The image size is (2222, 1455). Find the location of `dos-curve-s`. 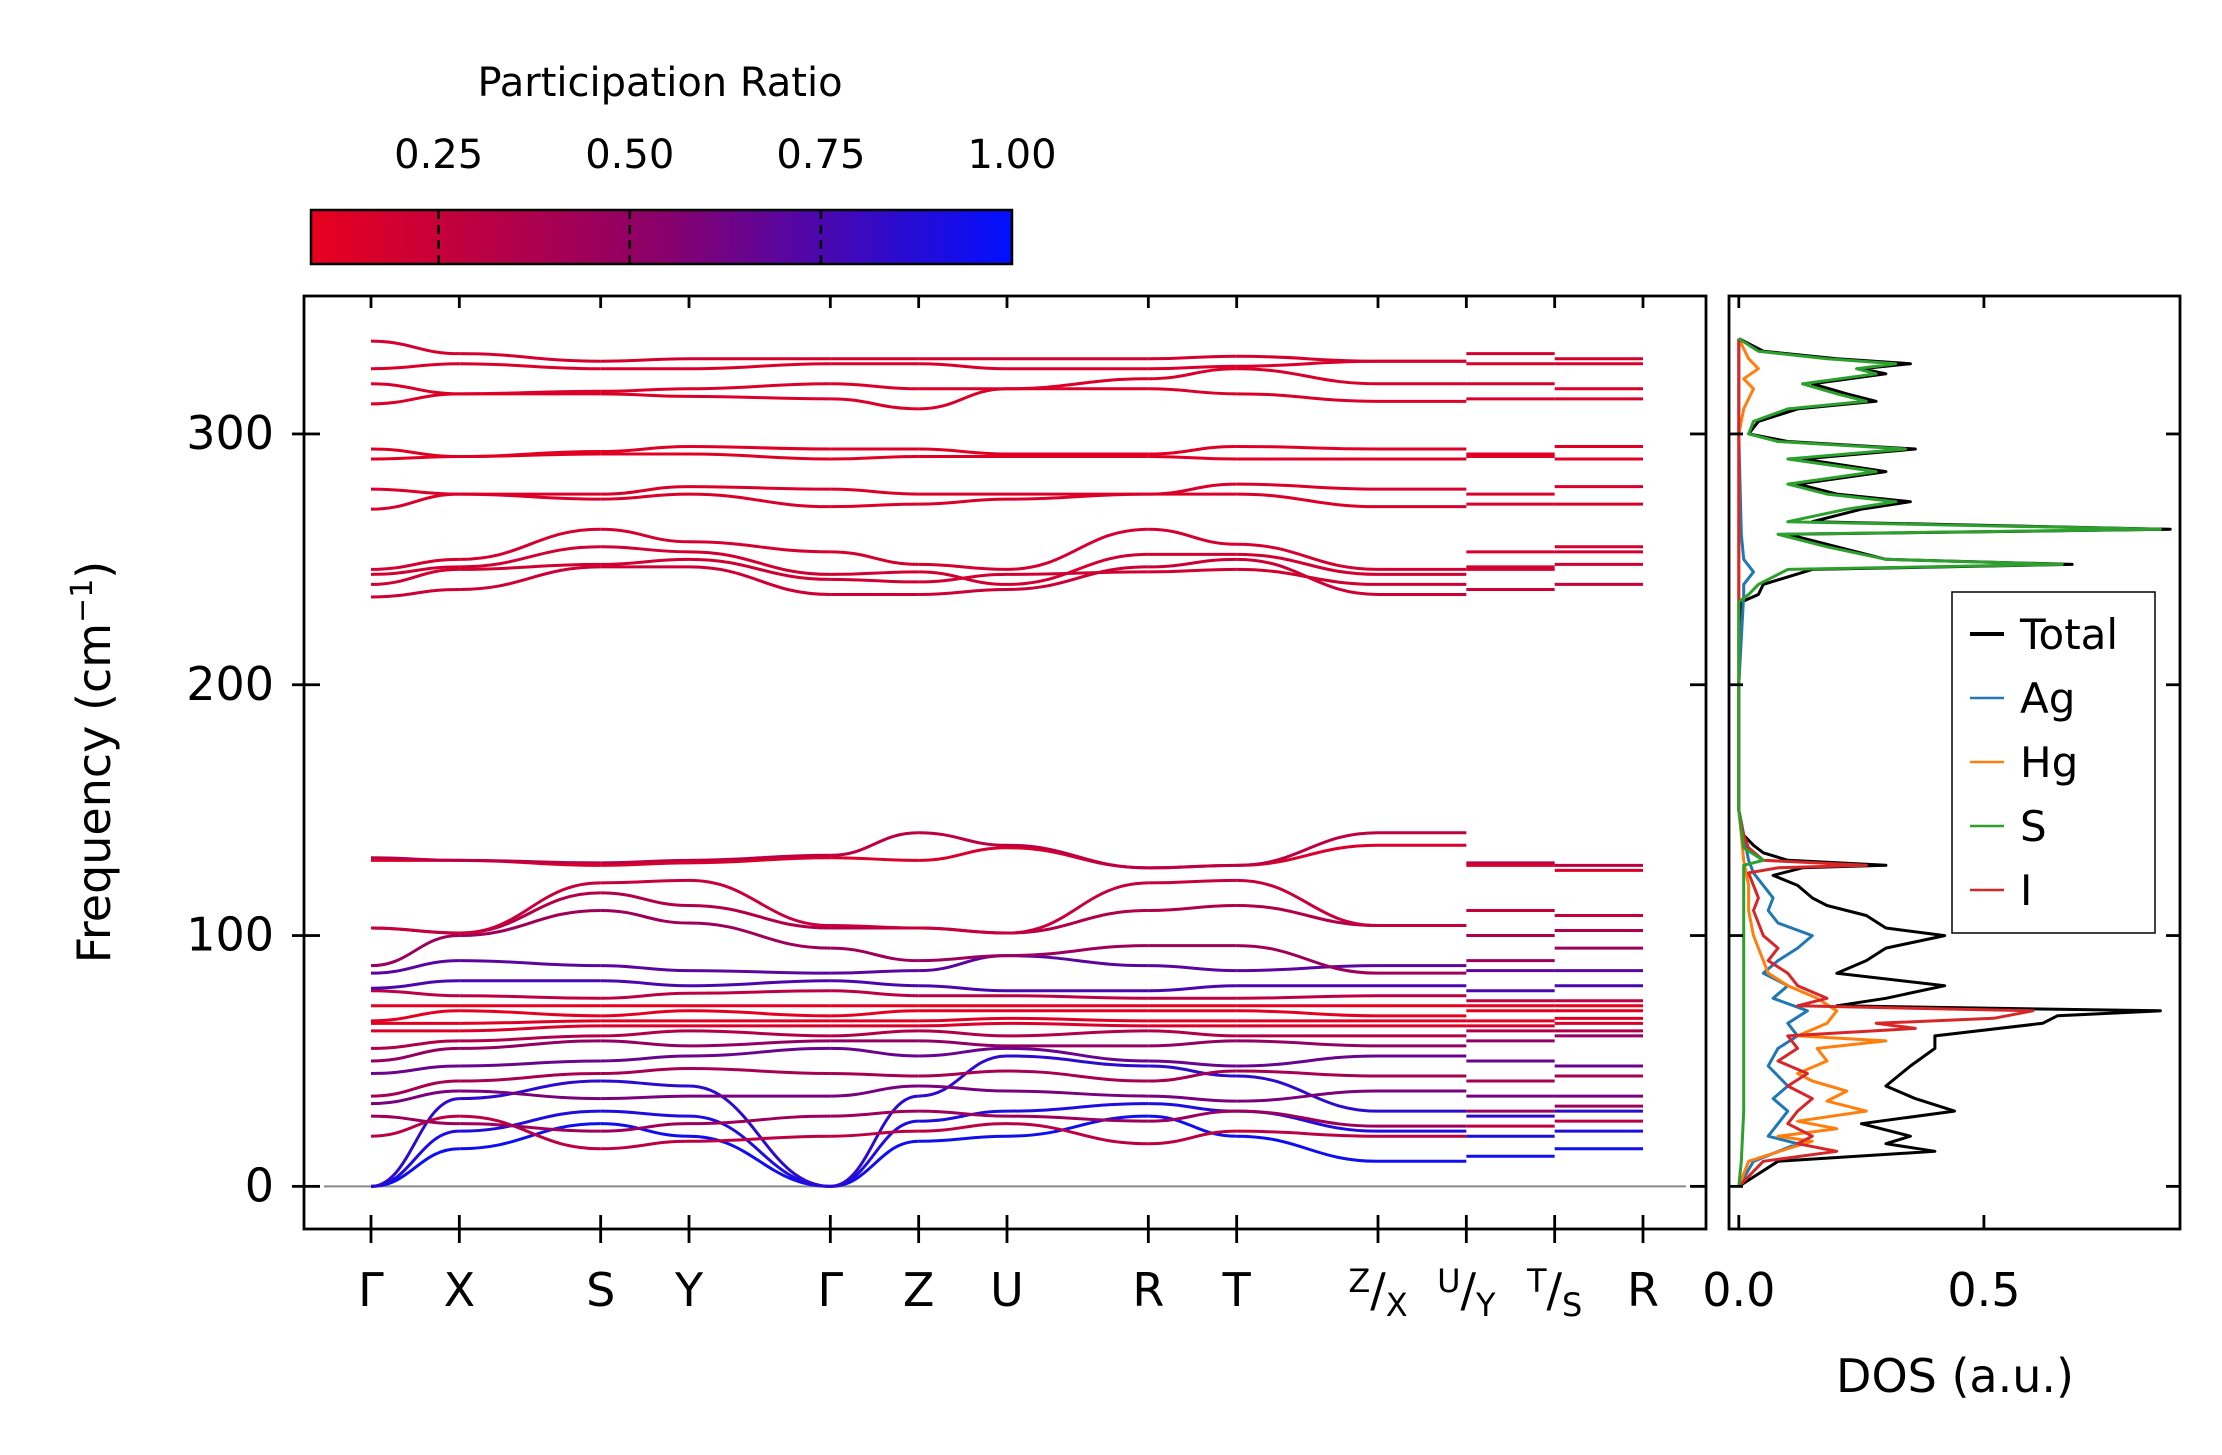

dos-curve-s is located at coordinates (1949, 762).